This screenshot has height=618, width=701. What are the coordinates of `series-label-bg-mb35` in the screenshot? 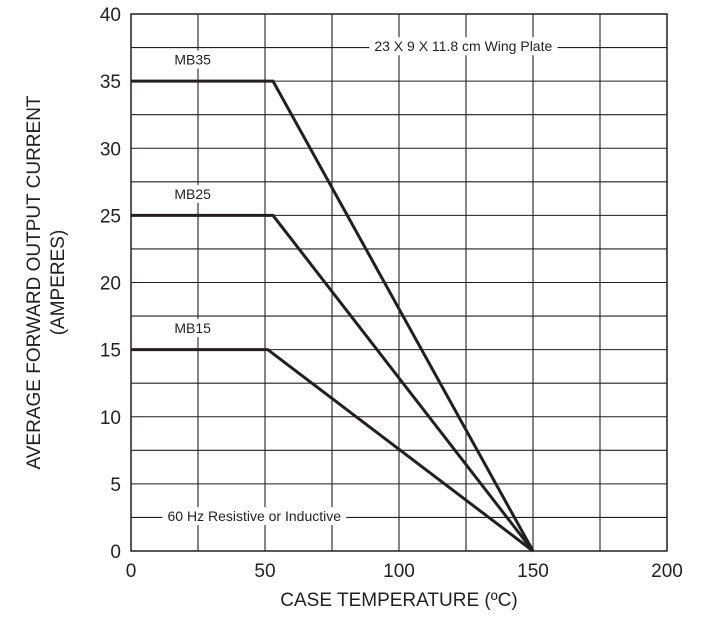 It's located at (193, 59).